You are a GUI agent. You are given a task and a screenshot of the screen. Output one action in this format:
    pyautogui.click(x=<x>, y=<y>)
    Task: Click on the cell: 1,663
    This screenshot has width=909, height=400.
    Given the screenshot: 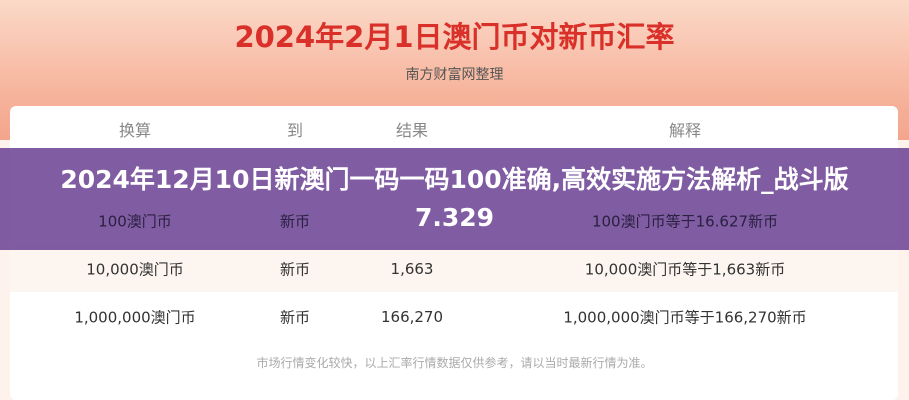 What is the action you would take?
    pyautogui.click(x=412, y=269)
    